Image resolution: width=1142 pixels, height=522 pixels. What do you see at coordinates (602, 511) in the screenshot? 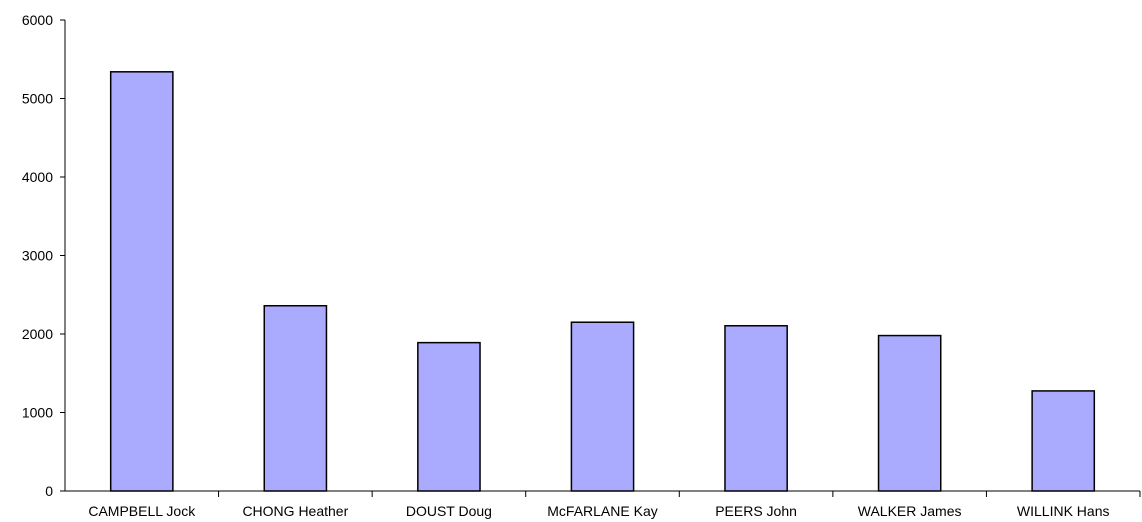
I see `x-tick-label: McFARLANE Kay` at bounding box center [602, 511].